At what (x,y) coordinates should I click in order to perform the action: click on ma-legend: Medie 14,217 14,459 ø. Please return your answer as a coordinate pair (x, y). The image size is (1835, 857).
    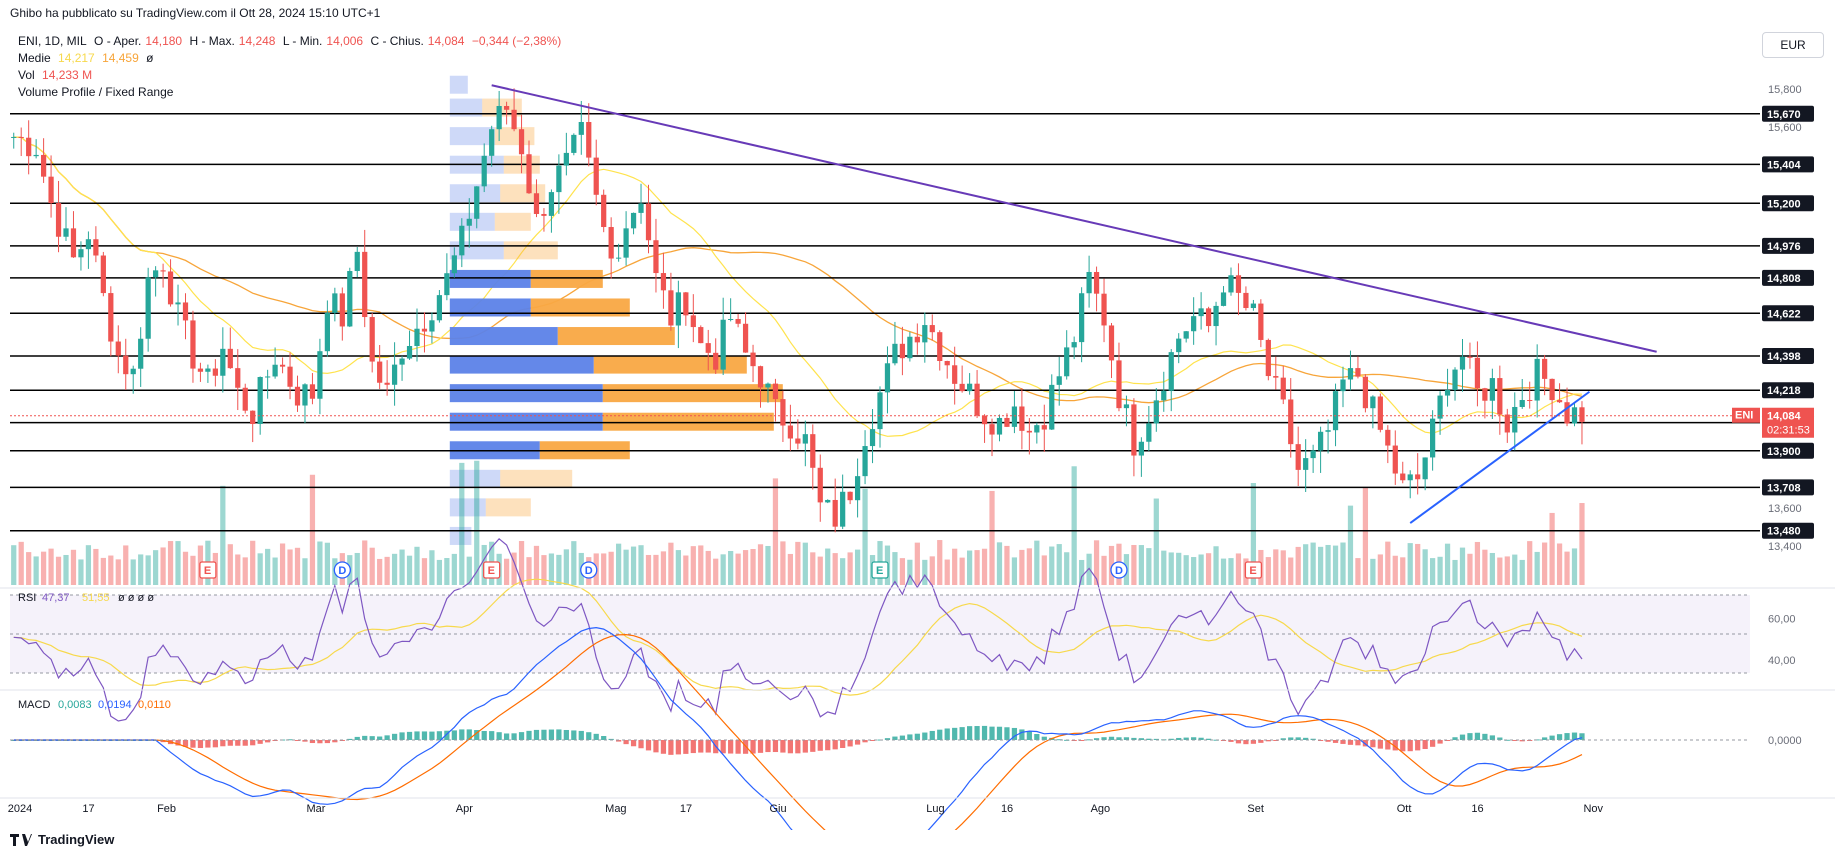
    Looking at the image, I should click on (87, 58).